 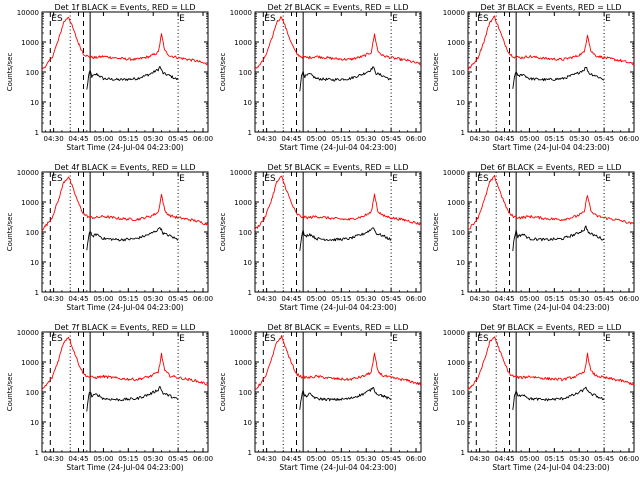 I want to click on panel-title: Det 9f BLACK = Events, RED = LLD, so click(x=550, y=327).